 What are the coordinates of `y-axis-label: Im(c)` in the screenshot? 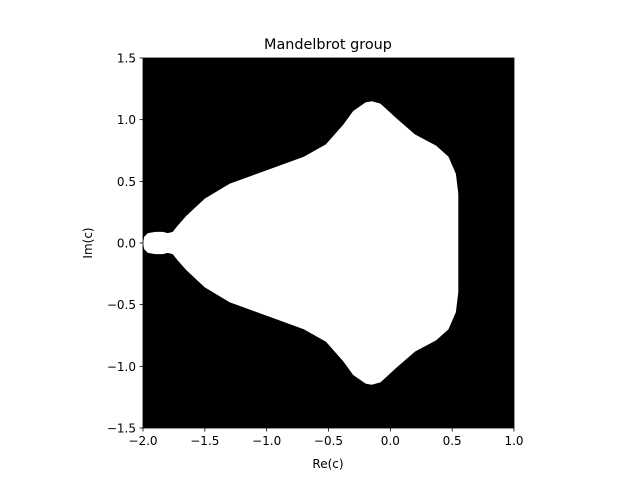 It's located at (88, 242).